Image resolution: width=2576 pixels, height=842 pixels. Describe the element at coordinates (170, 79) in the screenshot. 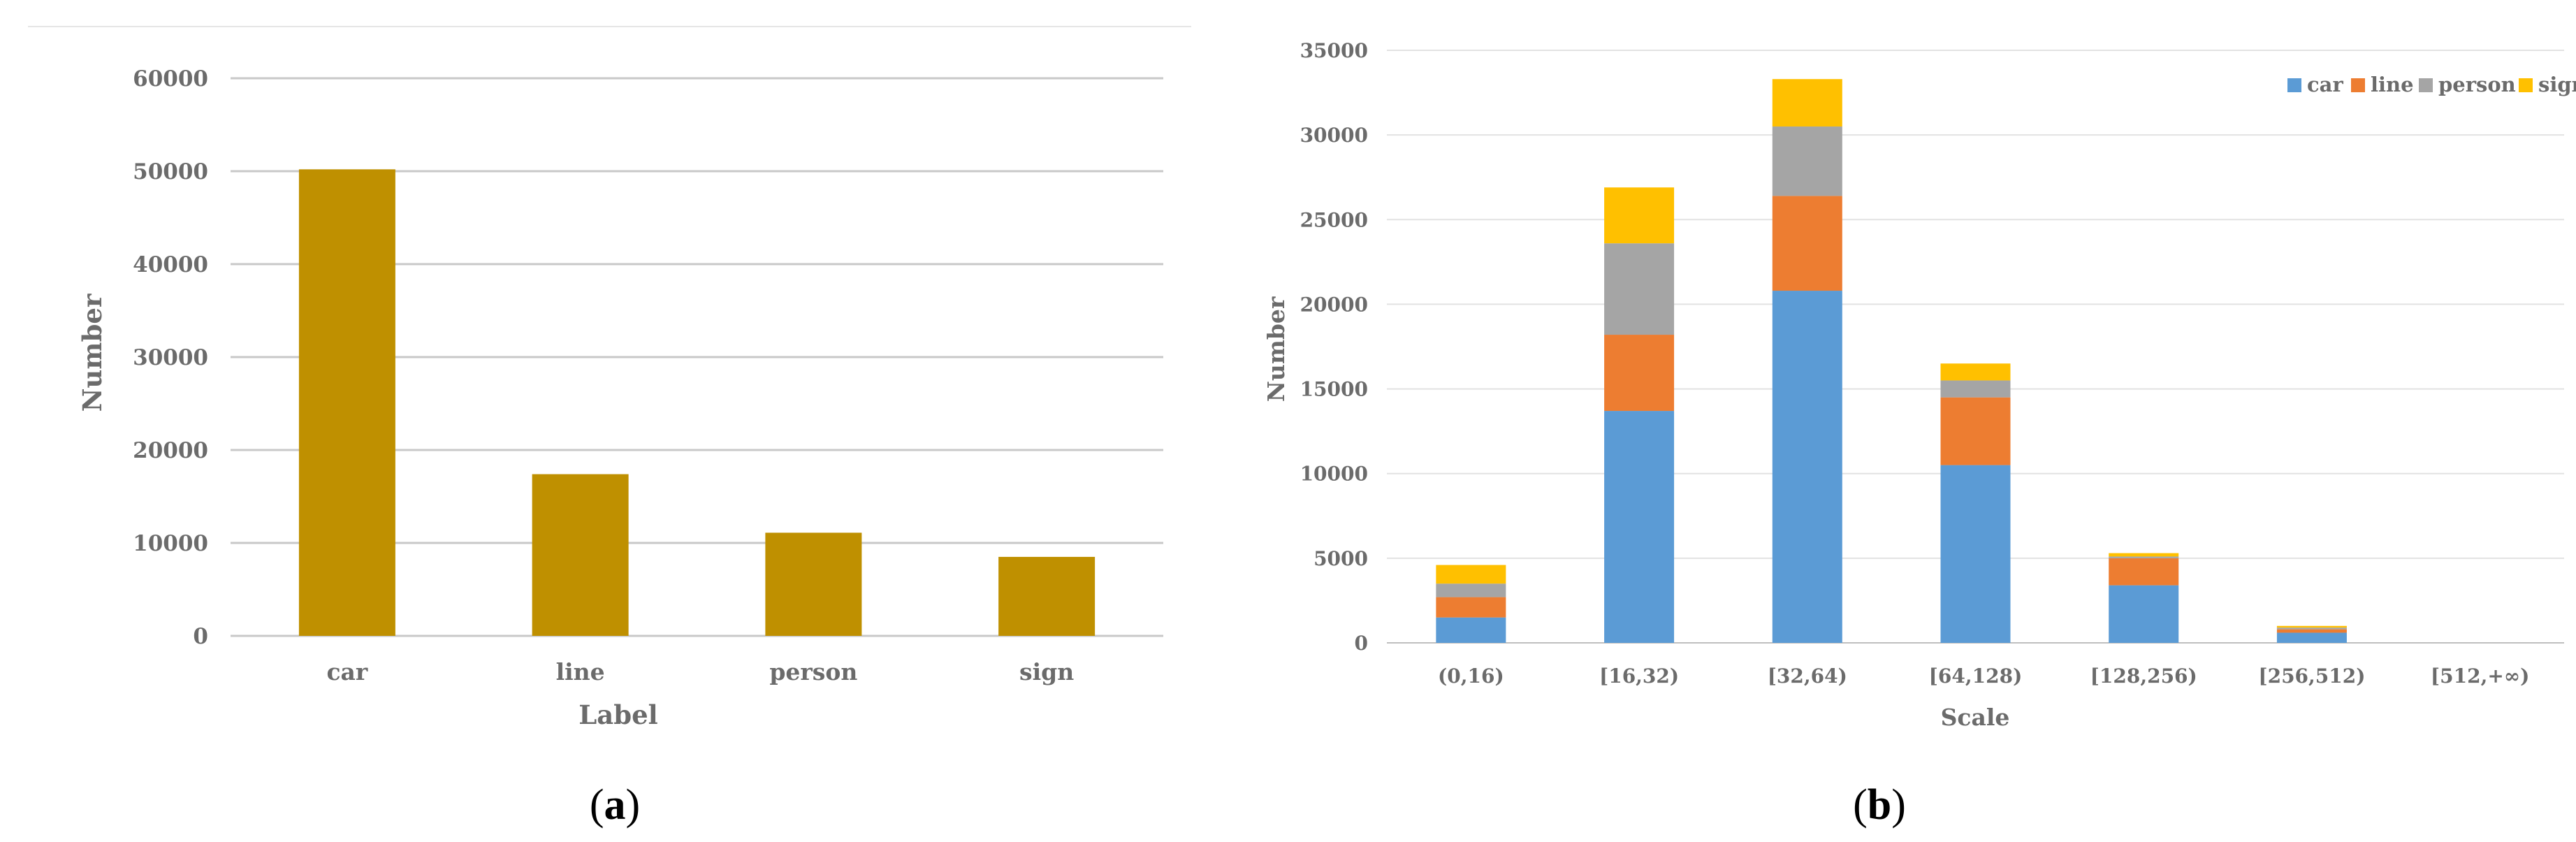

I see `y-tick-label: 60000` at that location.